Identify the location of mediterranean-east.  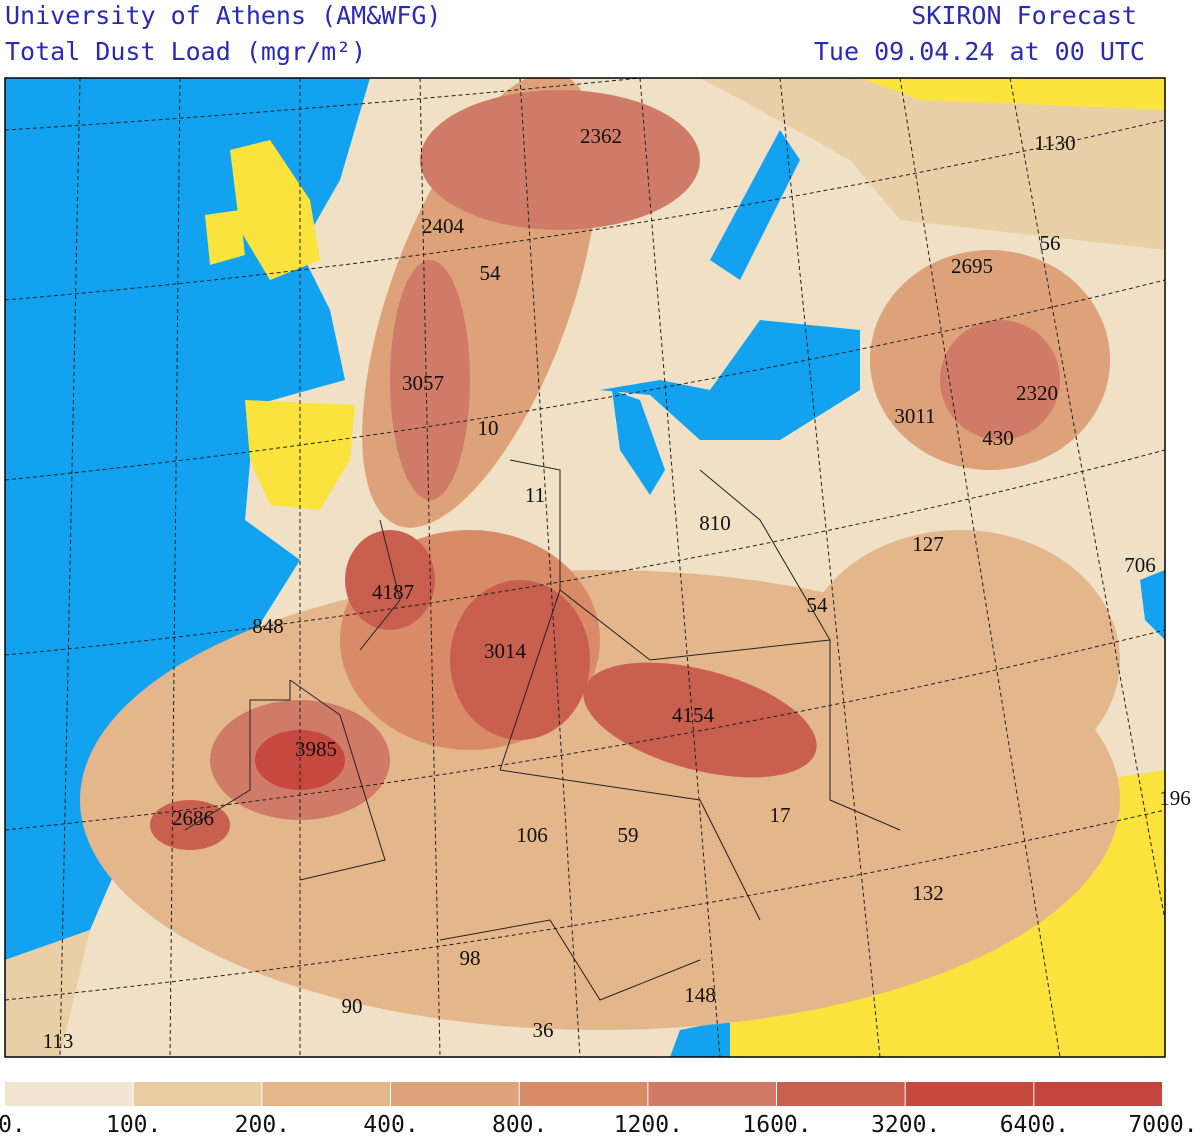
(730, 380).